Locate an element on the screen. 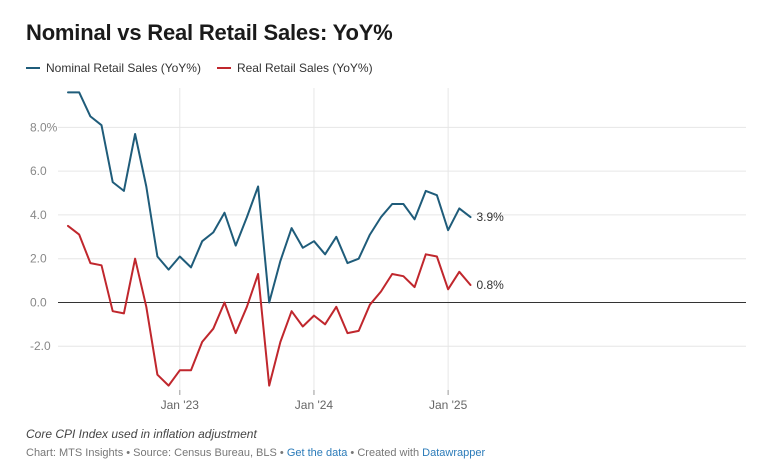  legend-swatch-nominal is located at coordinates (33, 68).